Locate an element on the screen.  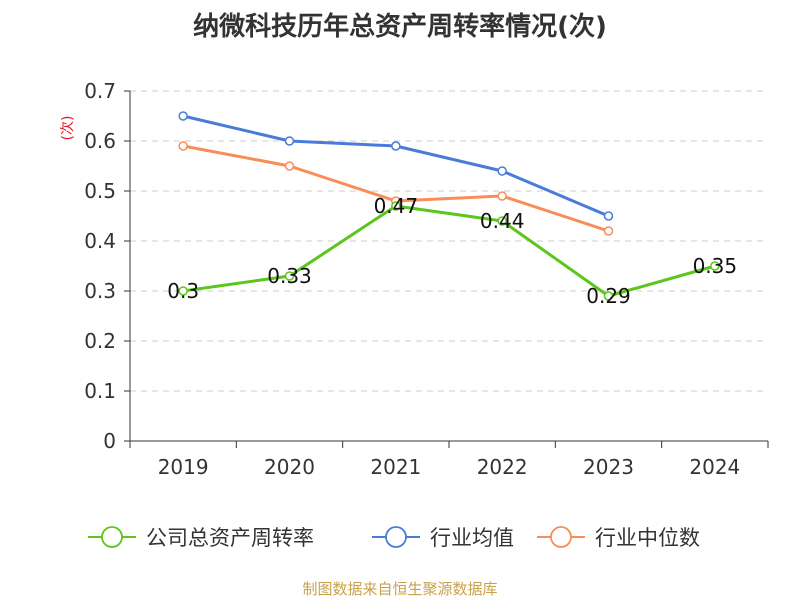
data-point-1-2020 is located at coordinates (289, 141).